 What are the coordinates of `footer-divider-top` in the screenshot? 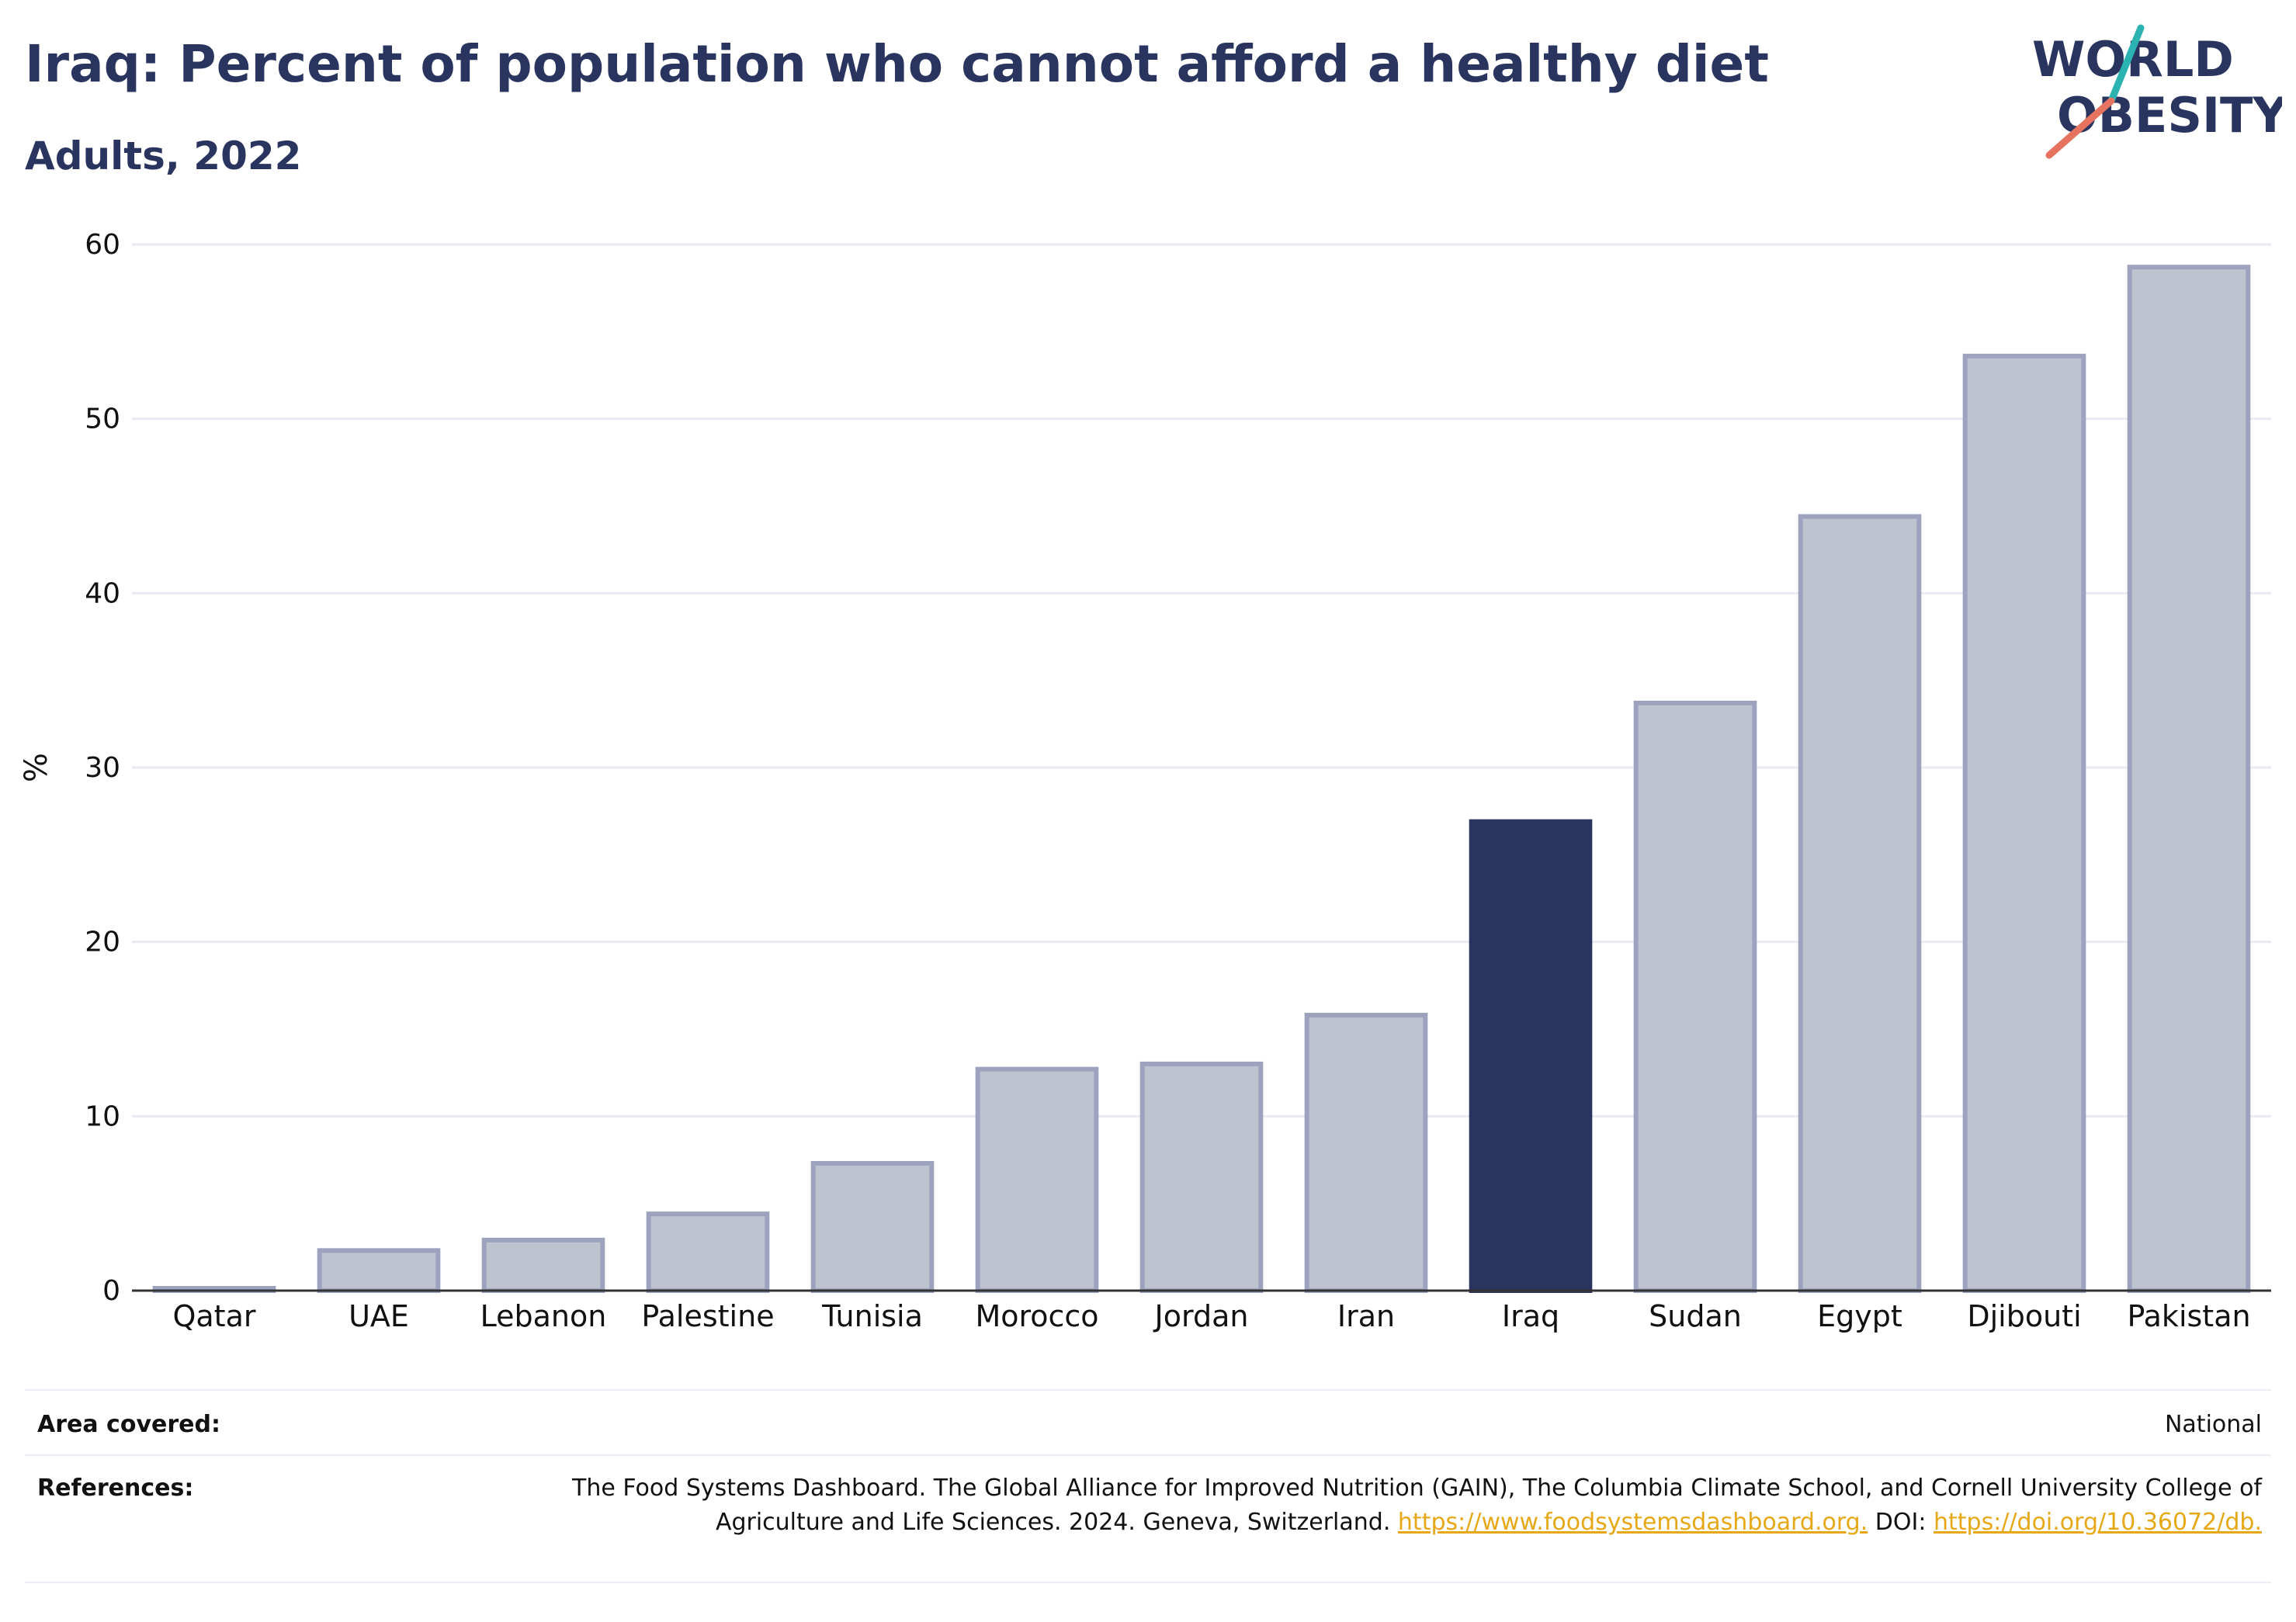 It's located at (1148, 1390).